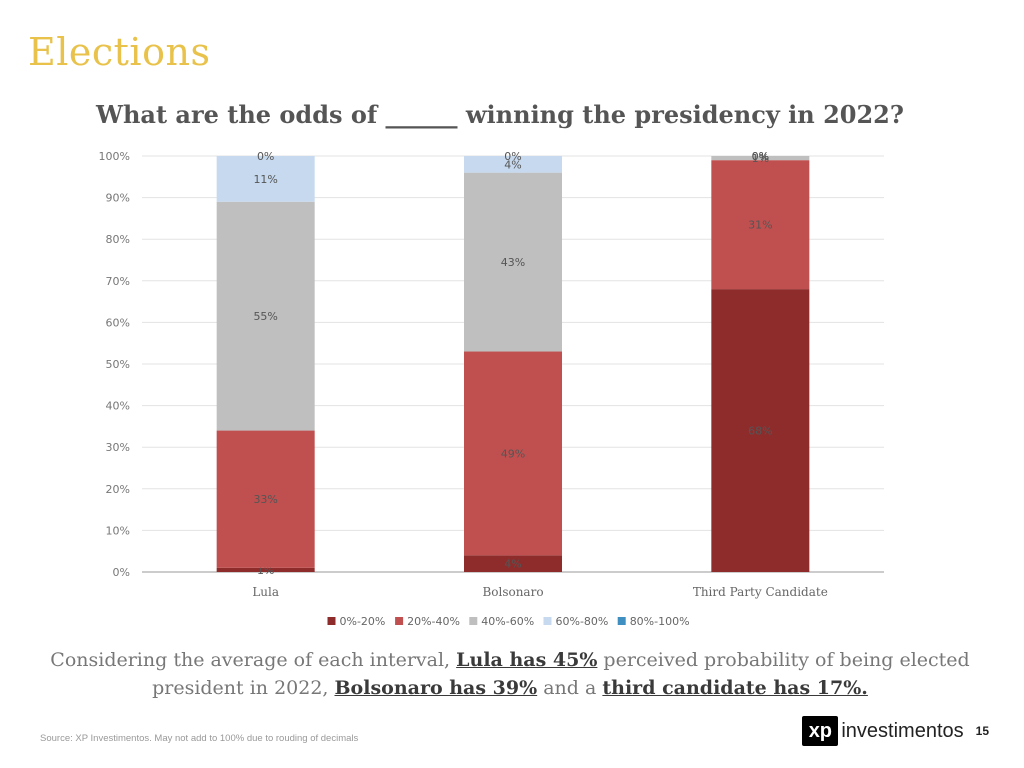 The height and width of the screenshot is (768, 1024). I want to click on legend-label: 40%-60%, so click(507, 621).